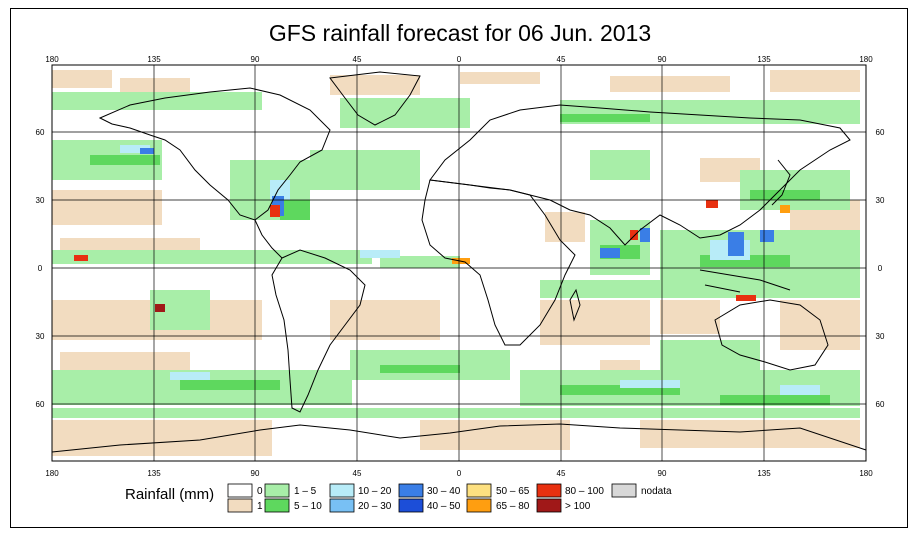 This screenshot has width=920, height=539. What do you see at coordinates (375, 491) in the screenshot?
I see `legend-label: 10 – 20` at bounding box center [375, 491].